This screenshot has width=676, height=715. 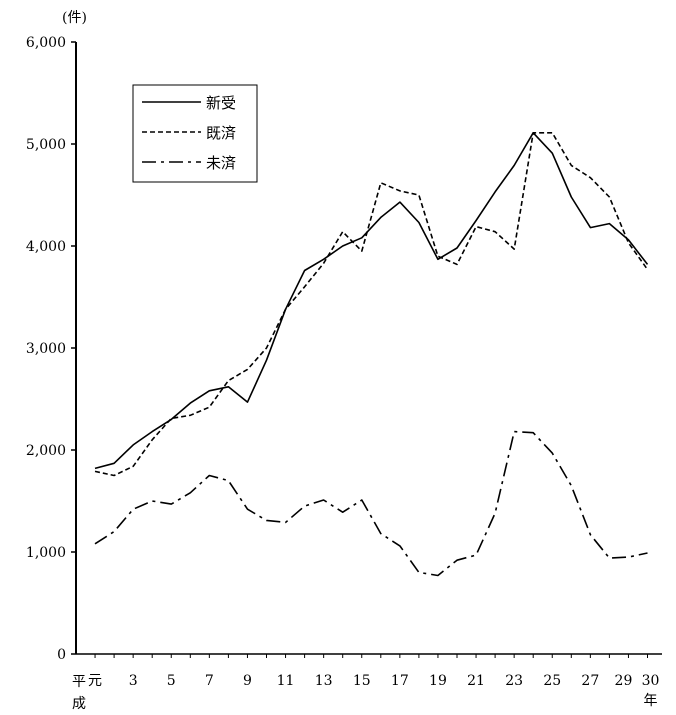 What do you see at coordinates (221, 103) in the screenshot?
I see `legend-label: 新受` at bounding box center [221, 103].